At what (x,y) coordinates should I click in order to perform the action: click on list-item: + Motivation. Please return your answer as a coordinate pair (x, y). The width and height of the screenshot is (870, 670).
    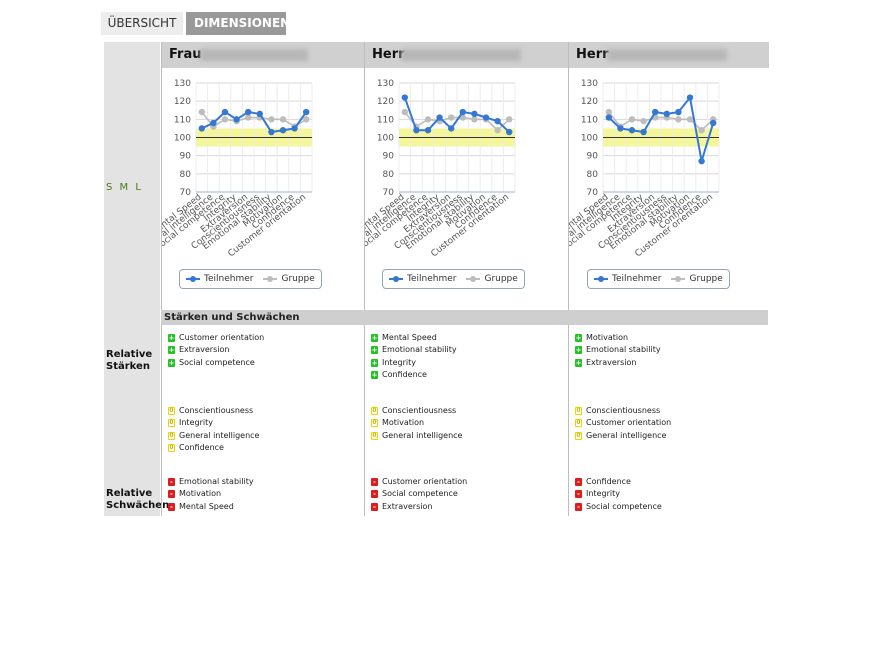
    Looking at the image, I should click on (618, 338).